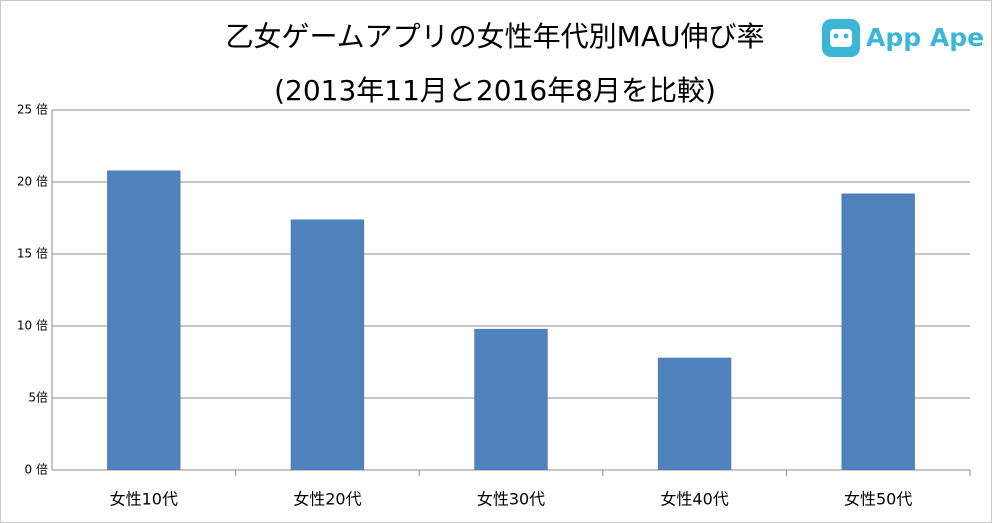 The image size is (992, 523). What do you see at coordinates (32, 181) in the screenshot?
I see `y-tick-label: 20 倍` at bounding box center [32, 181].